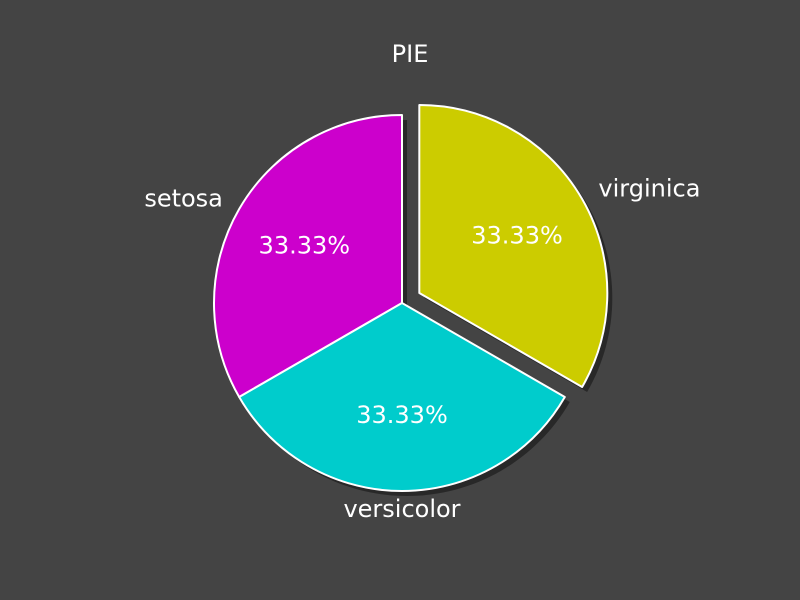 The height and width of the screenshot is (600, 800). I want to click on slice-label-virginica: virginica, so click(649, 189).